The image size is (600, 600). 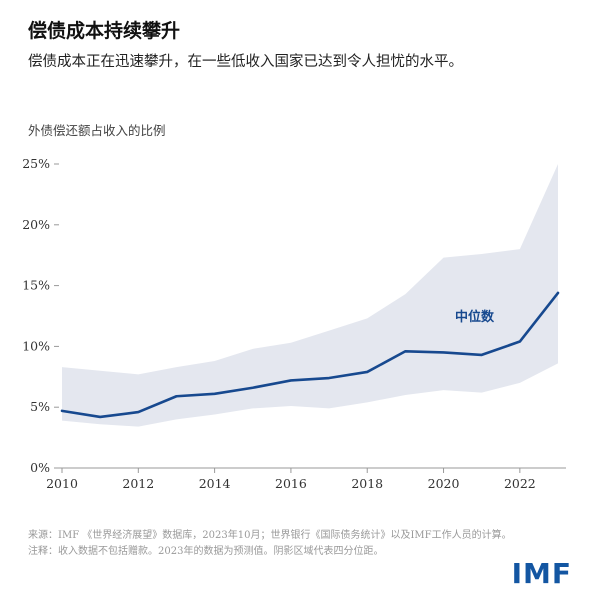 I want to click on y-tick-label: 5%, so click(x=40, y=406).